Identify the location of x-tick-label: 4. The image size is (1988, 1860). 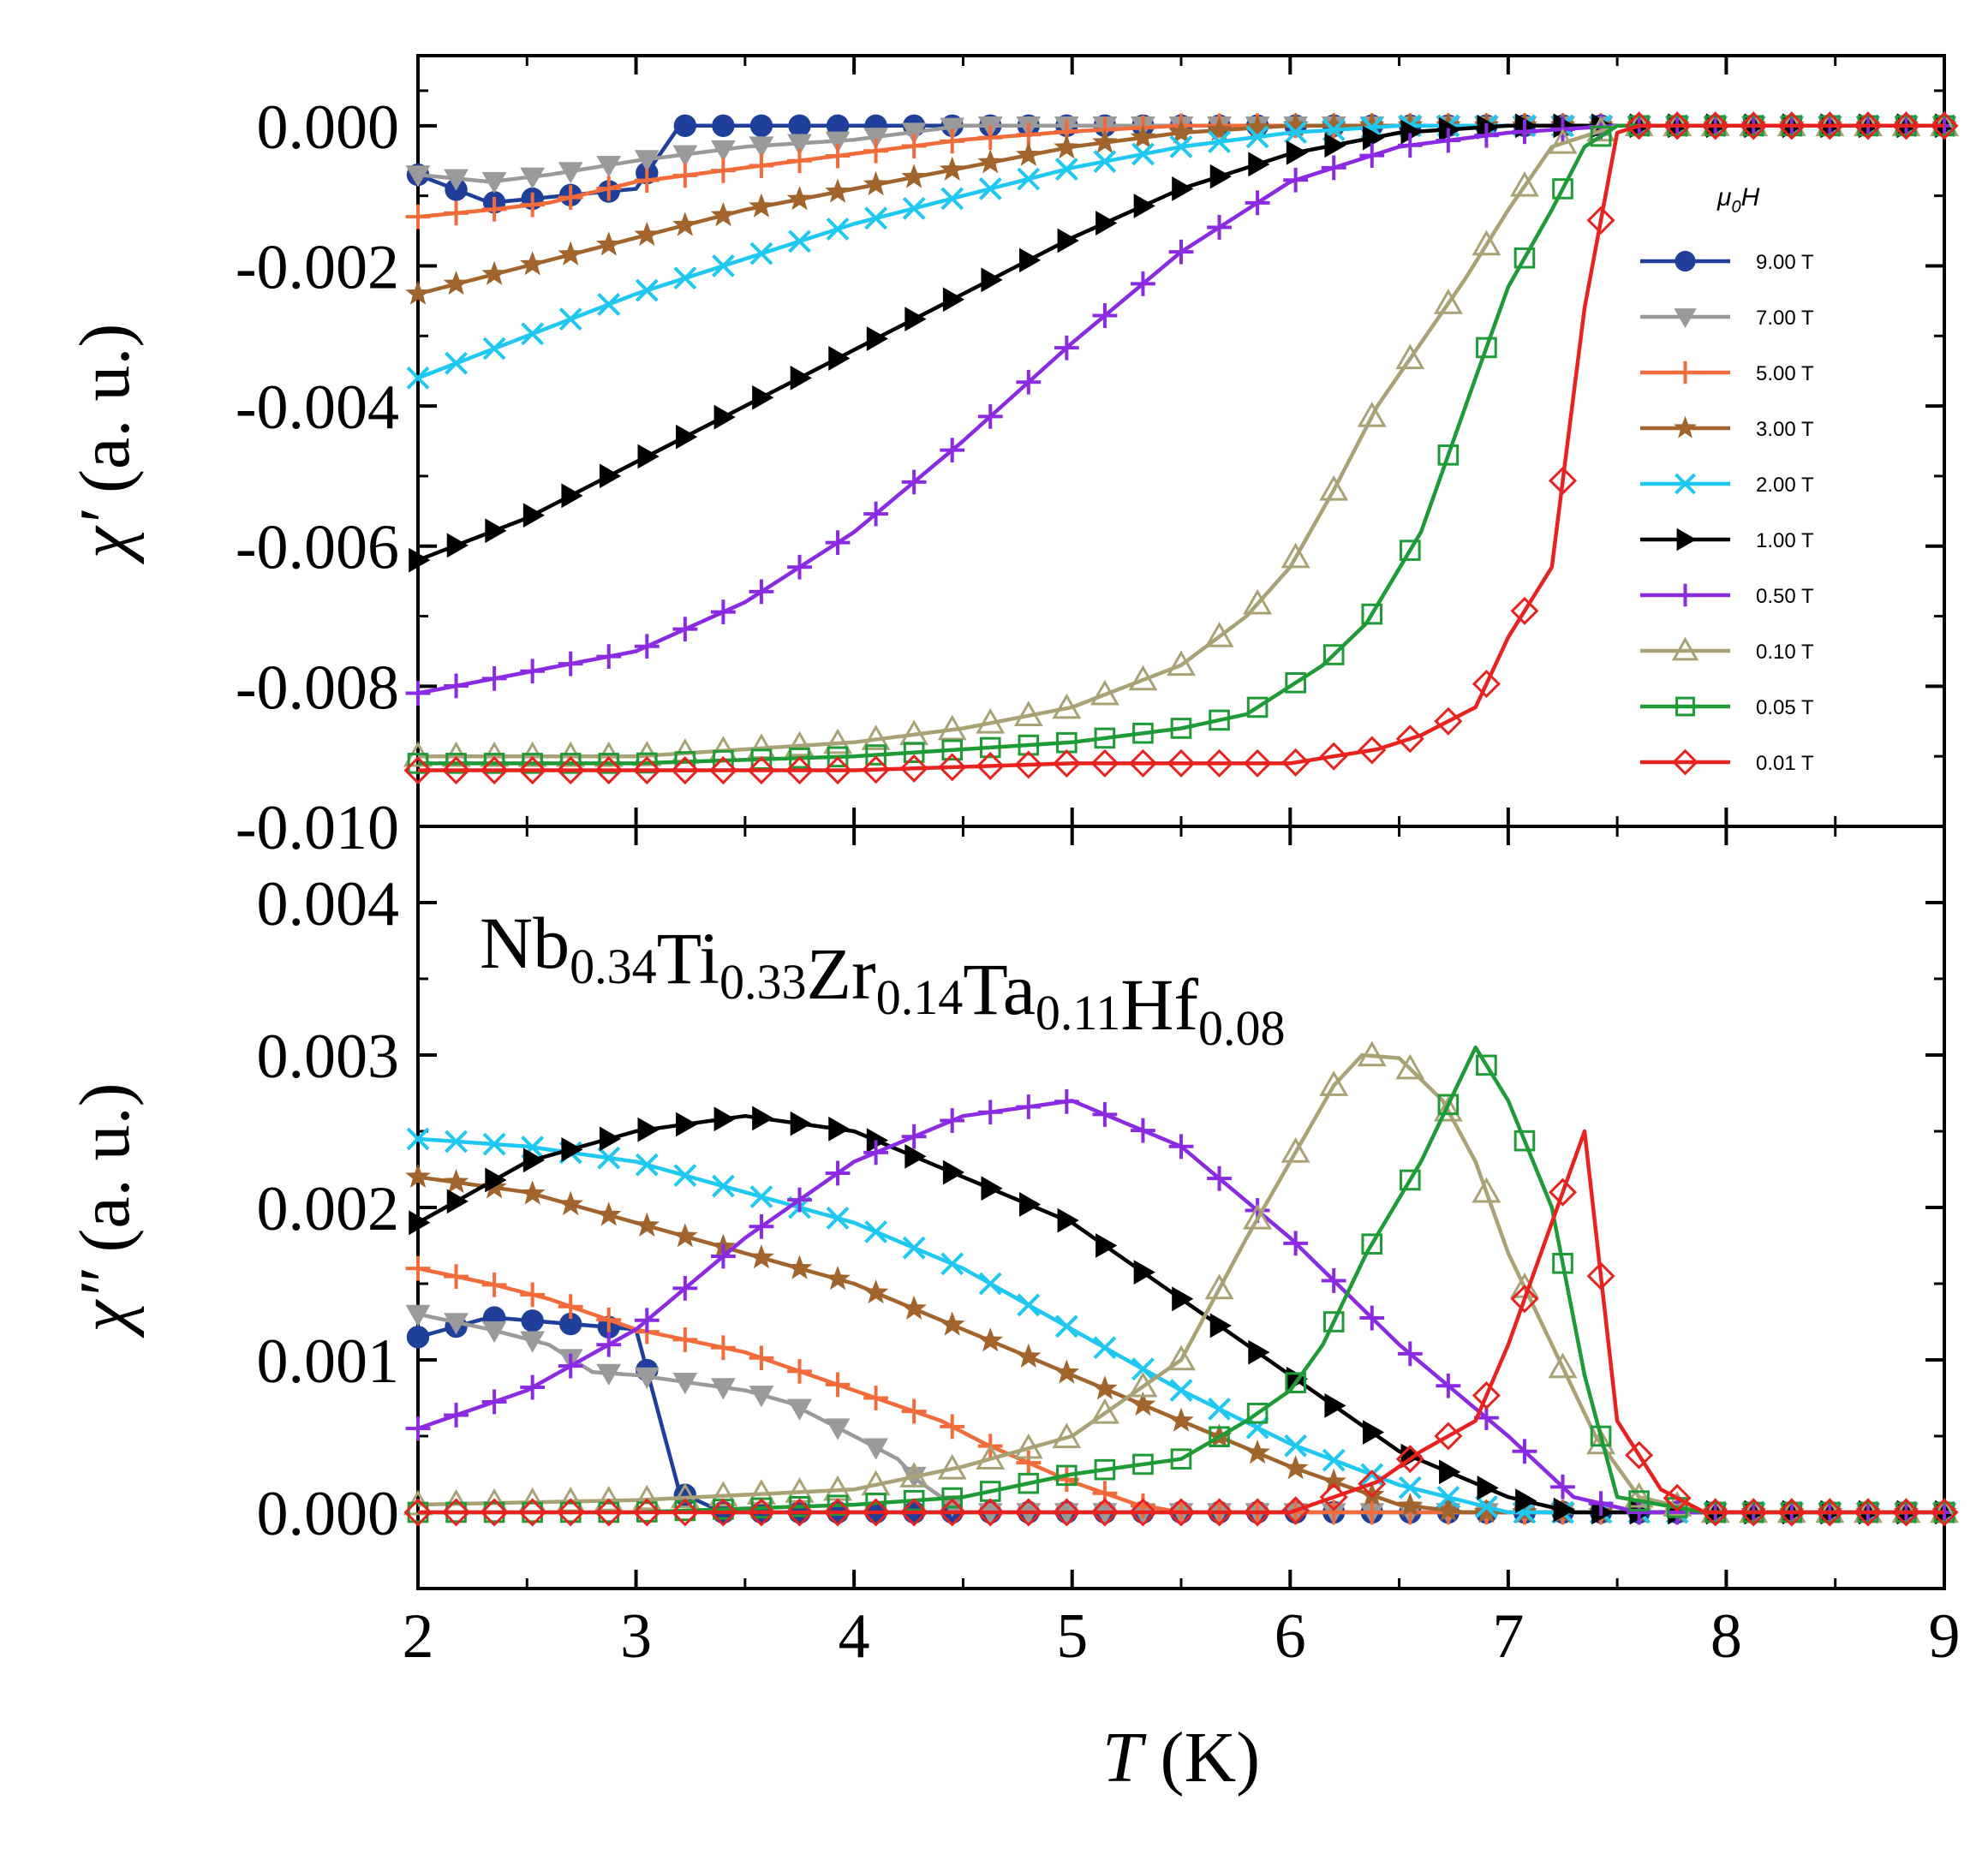
(854, 1636).